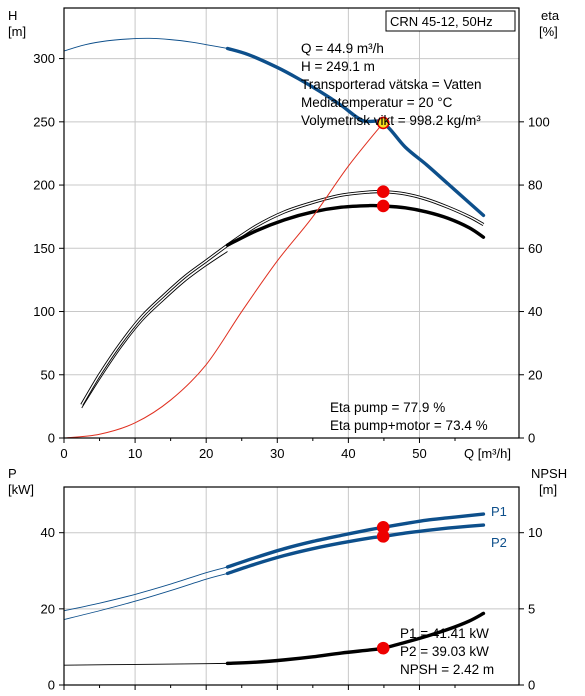  Describe the element at coordinates (535, 185) in the screenshot. I see `right-tick-label: 80` at that location.